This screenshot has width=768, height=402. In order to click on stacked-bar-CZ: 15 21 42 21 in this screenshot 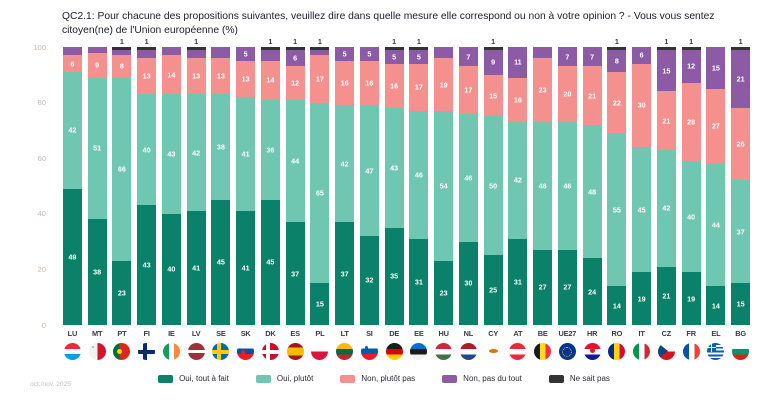, I will do `click(666, 186)`.